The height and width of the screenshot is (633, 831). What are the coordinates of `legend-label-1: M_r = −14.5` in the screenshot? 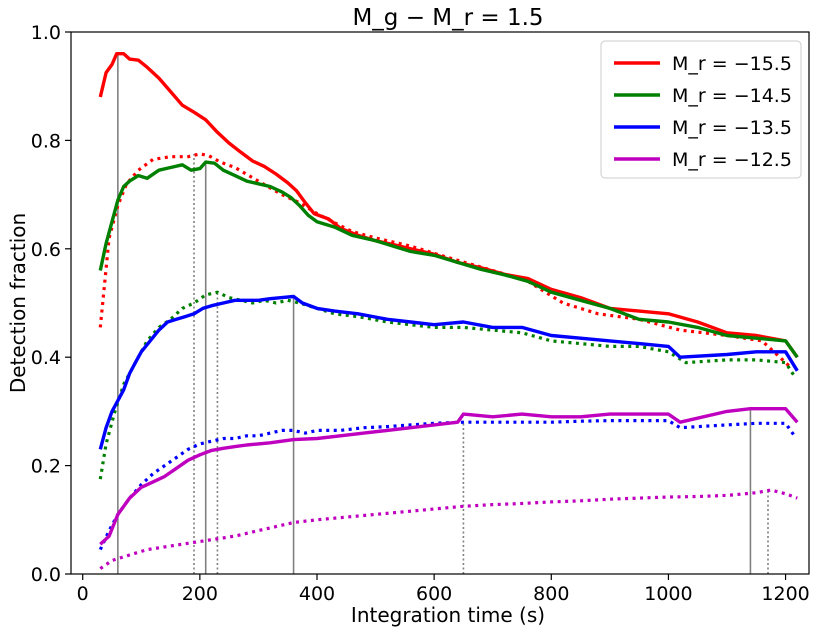 It's located at (732, 96).